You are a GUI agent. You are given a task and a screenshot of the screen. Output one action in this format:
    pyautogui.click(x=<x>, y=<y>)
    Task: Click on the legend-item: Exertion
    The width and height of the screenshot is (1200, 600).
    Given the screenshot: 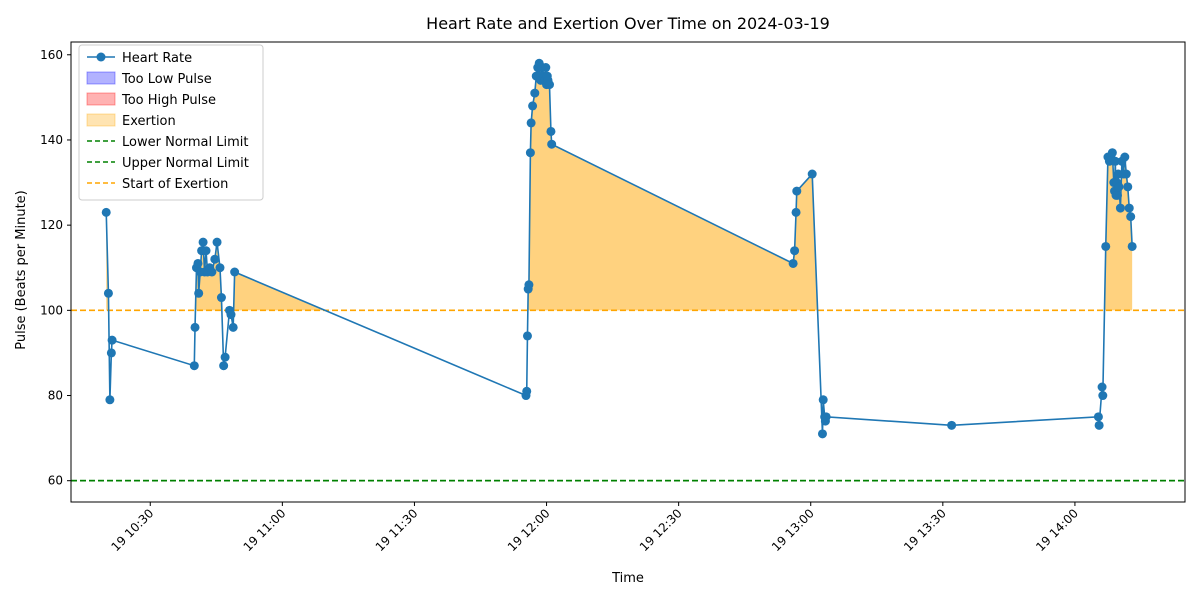 What is the action you would take?
    pyautogui.click(x=131, y=121)
    